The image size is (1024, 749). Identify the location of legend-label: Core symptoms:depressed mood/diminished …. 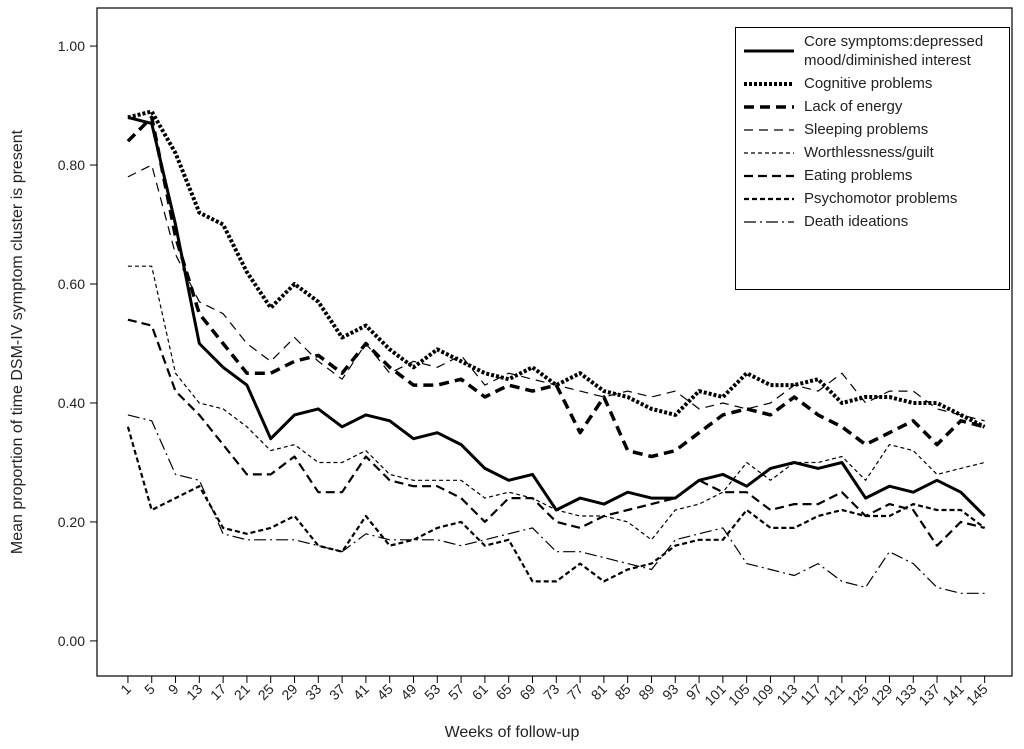
(894, 51).